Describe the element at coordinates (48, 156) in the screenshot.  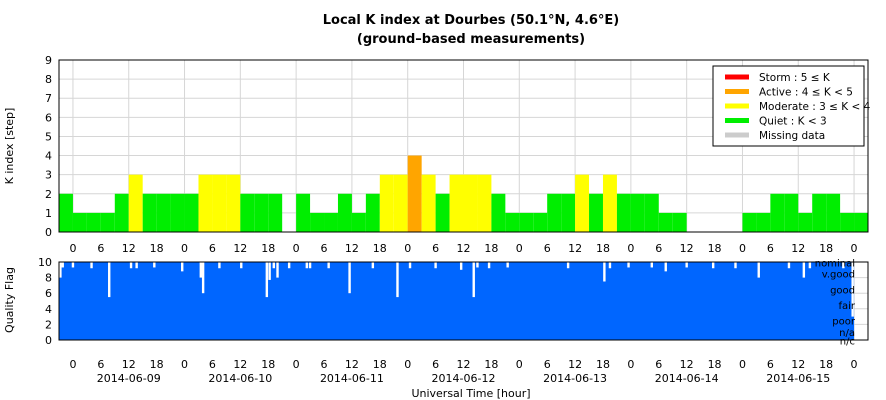
I see `k-y-tick-label: 4` at that location.